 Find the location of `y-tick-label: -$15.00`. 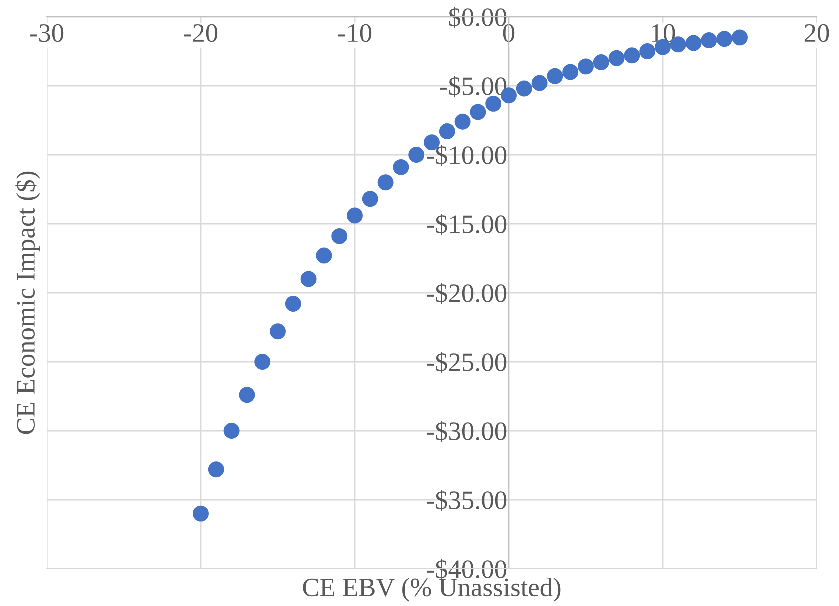

y-tick-label: -$15.00 is located at coordinates (467, 225).